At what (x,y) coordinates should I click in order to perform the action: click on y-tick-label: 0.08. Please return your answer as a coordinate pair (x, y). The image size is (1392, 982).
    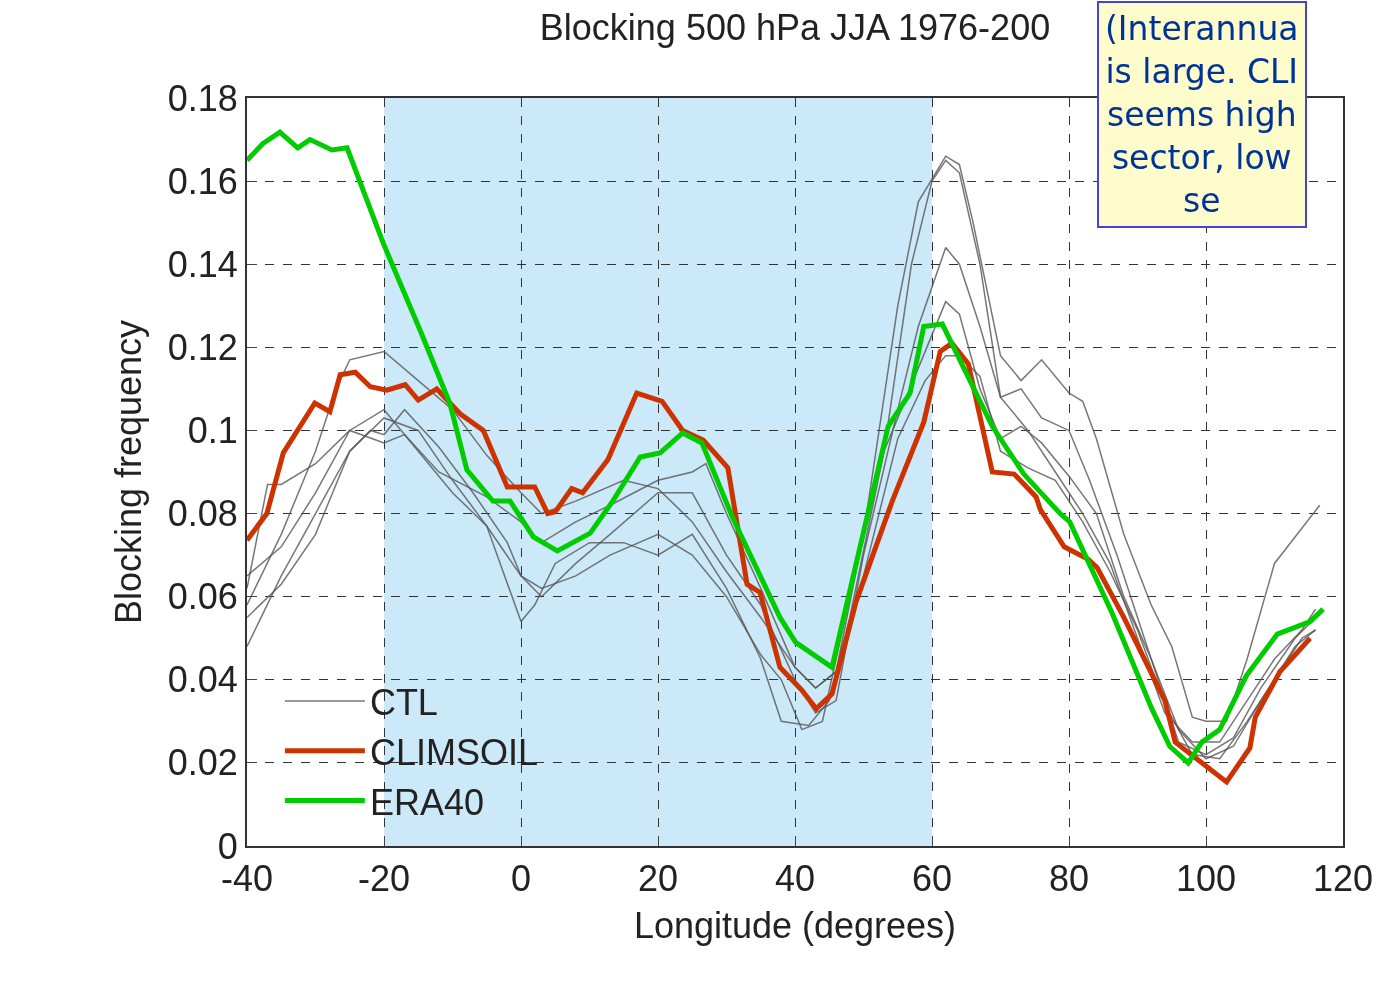
    Looking at the image, I should click on (202, 514).